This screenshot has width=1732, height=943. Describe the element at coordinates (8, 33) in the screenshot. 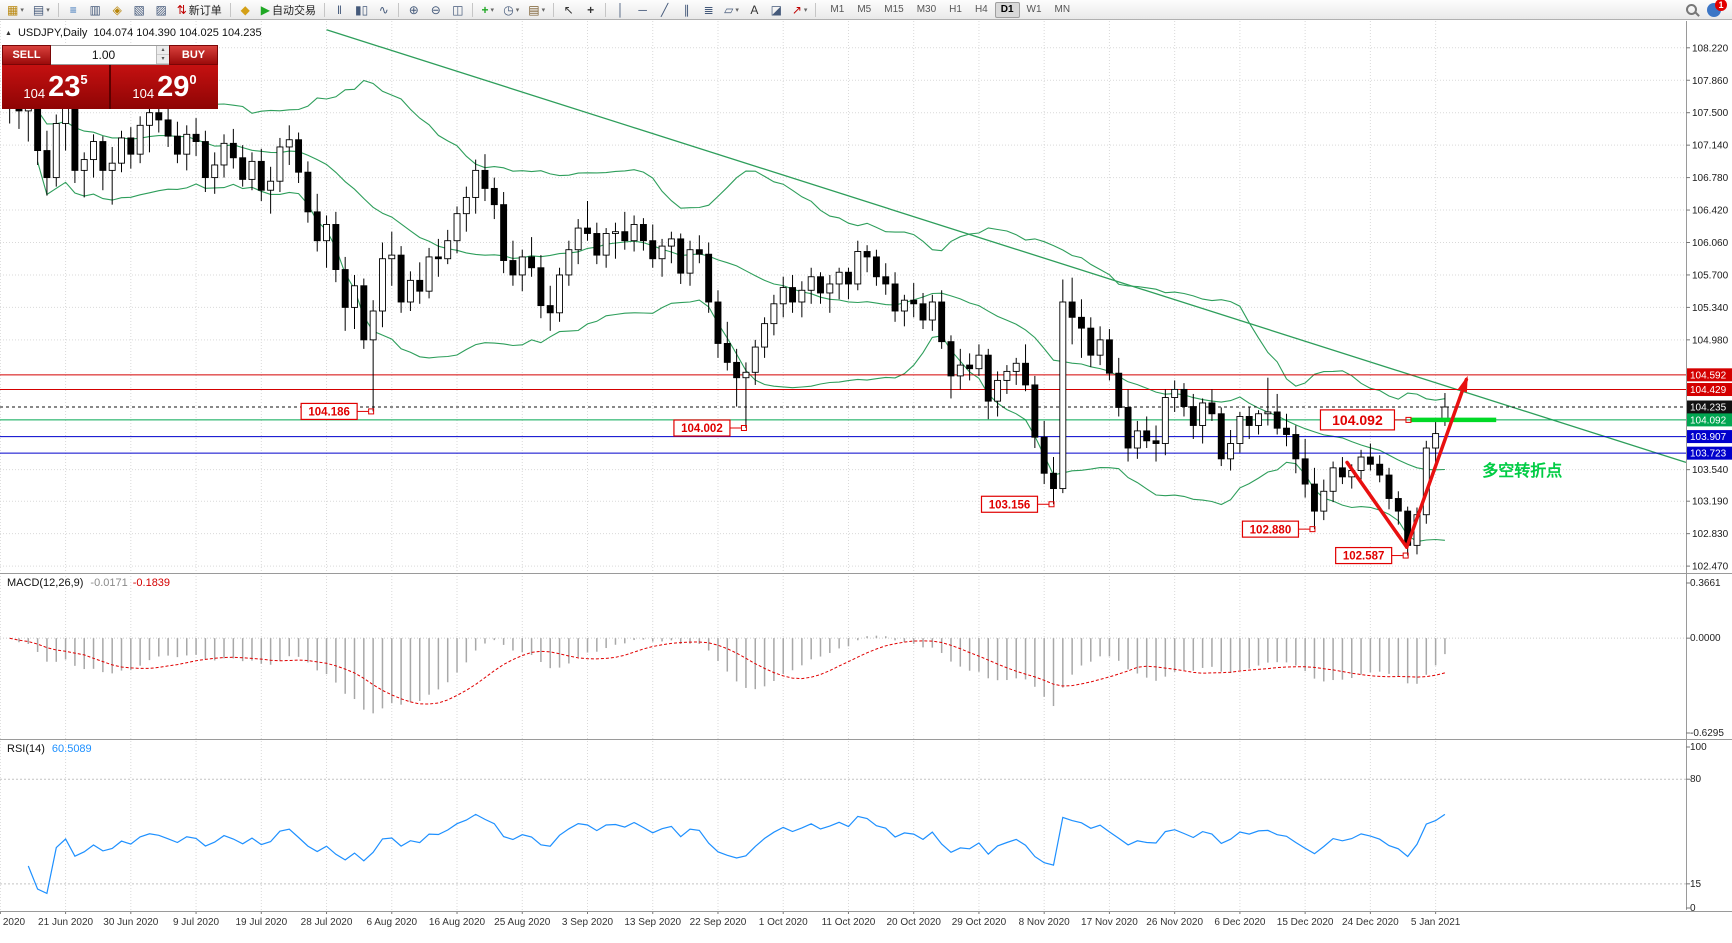

I see `collapse-panel-icon: ▲` at that location.